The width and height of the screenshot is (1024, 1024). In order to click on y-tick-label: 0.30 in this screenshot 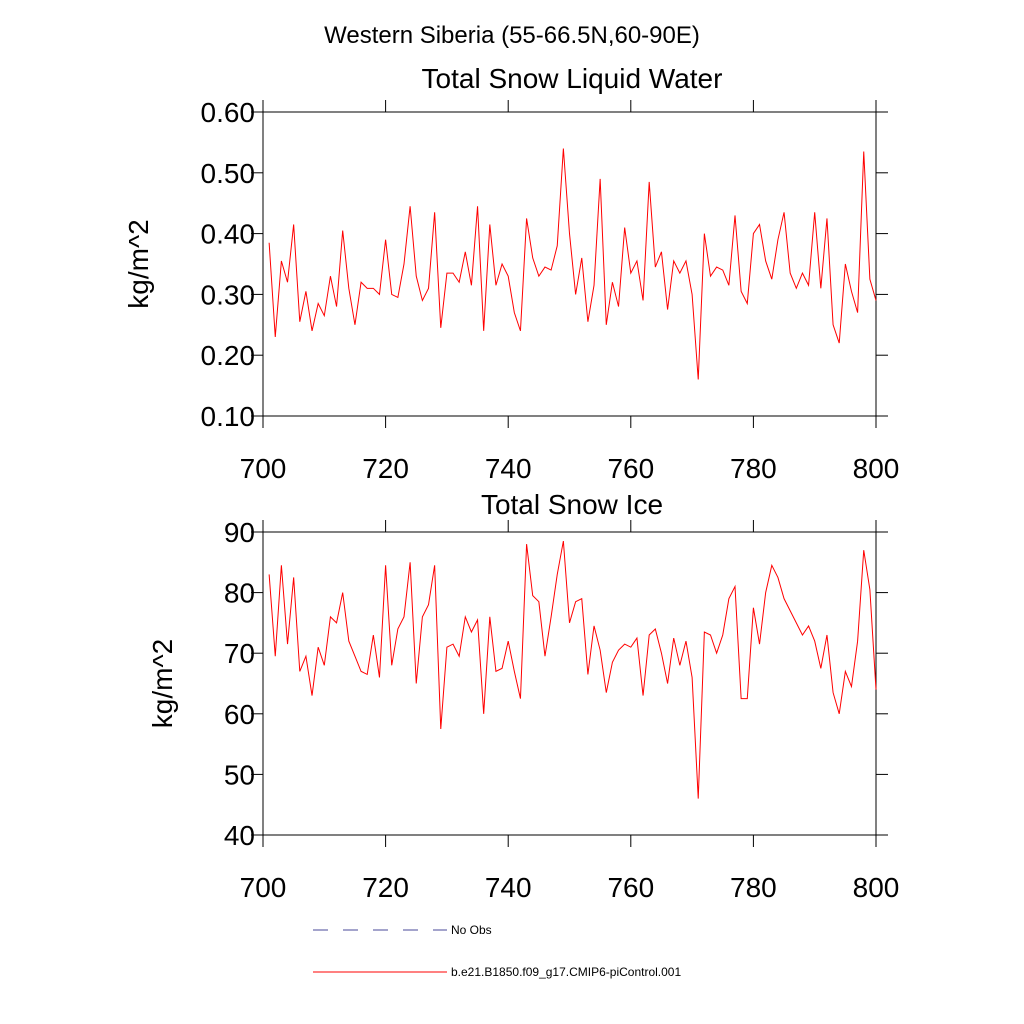, I will do `click(228, 294)`.